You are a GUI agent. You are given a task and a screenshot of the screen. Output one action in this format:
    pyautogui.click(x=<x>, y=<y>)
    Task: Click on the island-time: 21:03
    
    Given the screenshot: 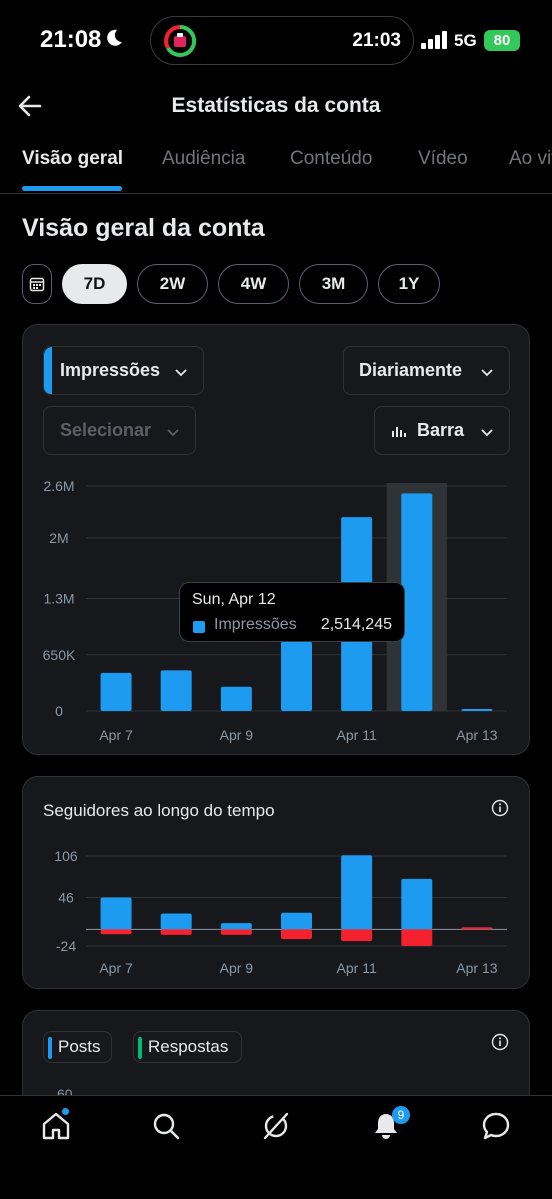 What is the action you would take?
    pyautogui.click(x=376, y=40)
    